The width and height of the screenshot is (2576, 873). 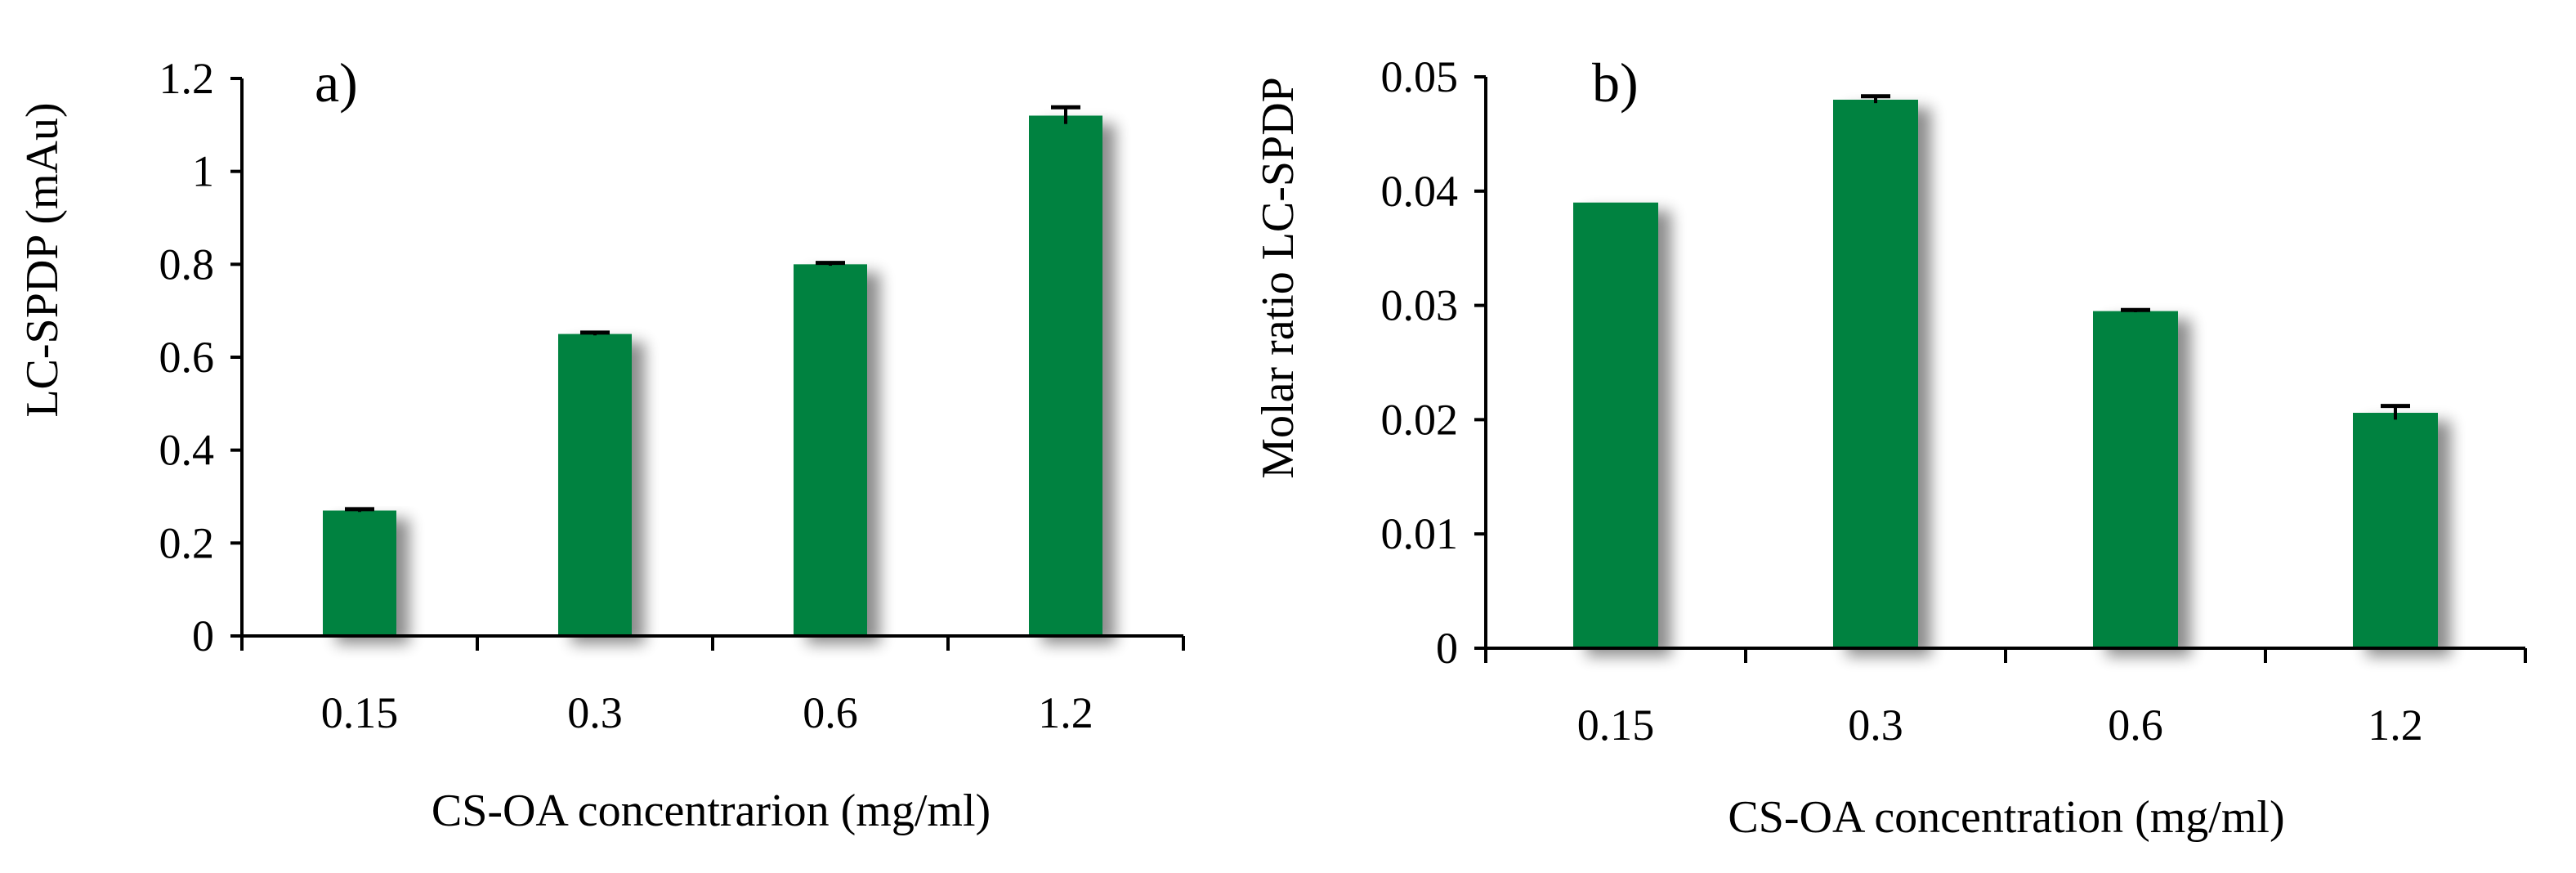 What do you see at coordinates (1615, 83) in the screenshot?
I see `panel-b-label: b)` at bounding box center [1615, 83].